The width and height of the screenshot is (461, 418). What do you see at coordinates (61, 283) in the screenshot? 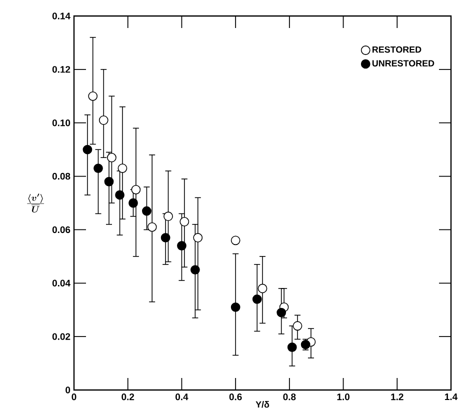
I see `y-tick-label: 0.04` at bounding box center [61, 283].